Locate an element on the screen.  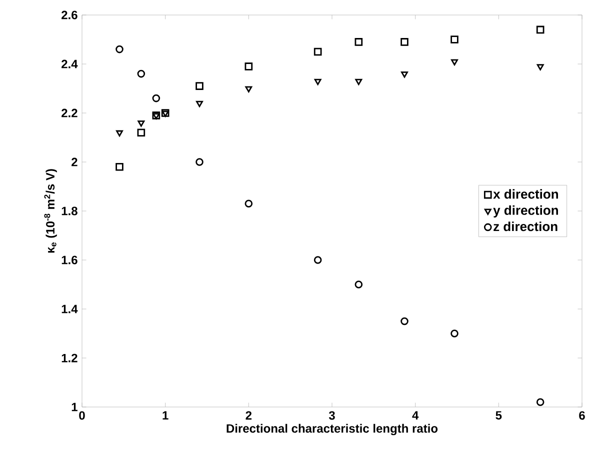
legend-label: x direction is located at coordinates (525, 194).